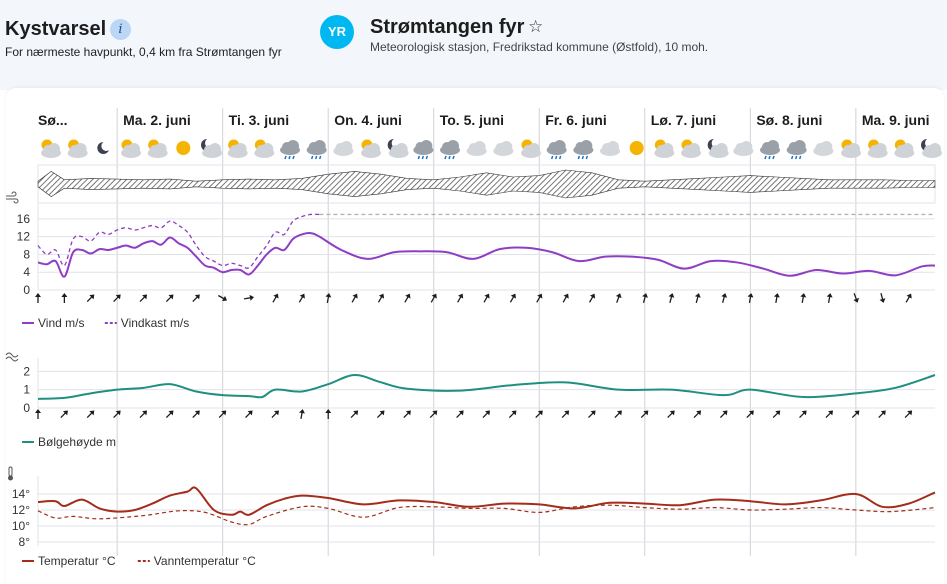 Image resolution: width=947 pixels, height=584 pixels. I want to click on wind-icon, so click(12, 197).